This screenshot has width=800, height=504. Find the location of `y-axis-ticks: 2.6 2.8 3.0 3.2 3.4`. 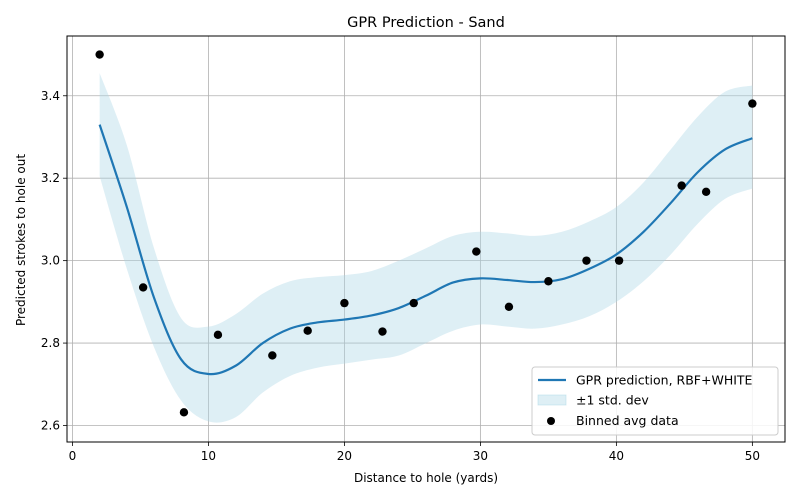

y-axis-ticks: 2.6 2.8 3.0 3.2 3.4 is located at coordinates (54, 261).